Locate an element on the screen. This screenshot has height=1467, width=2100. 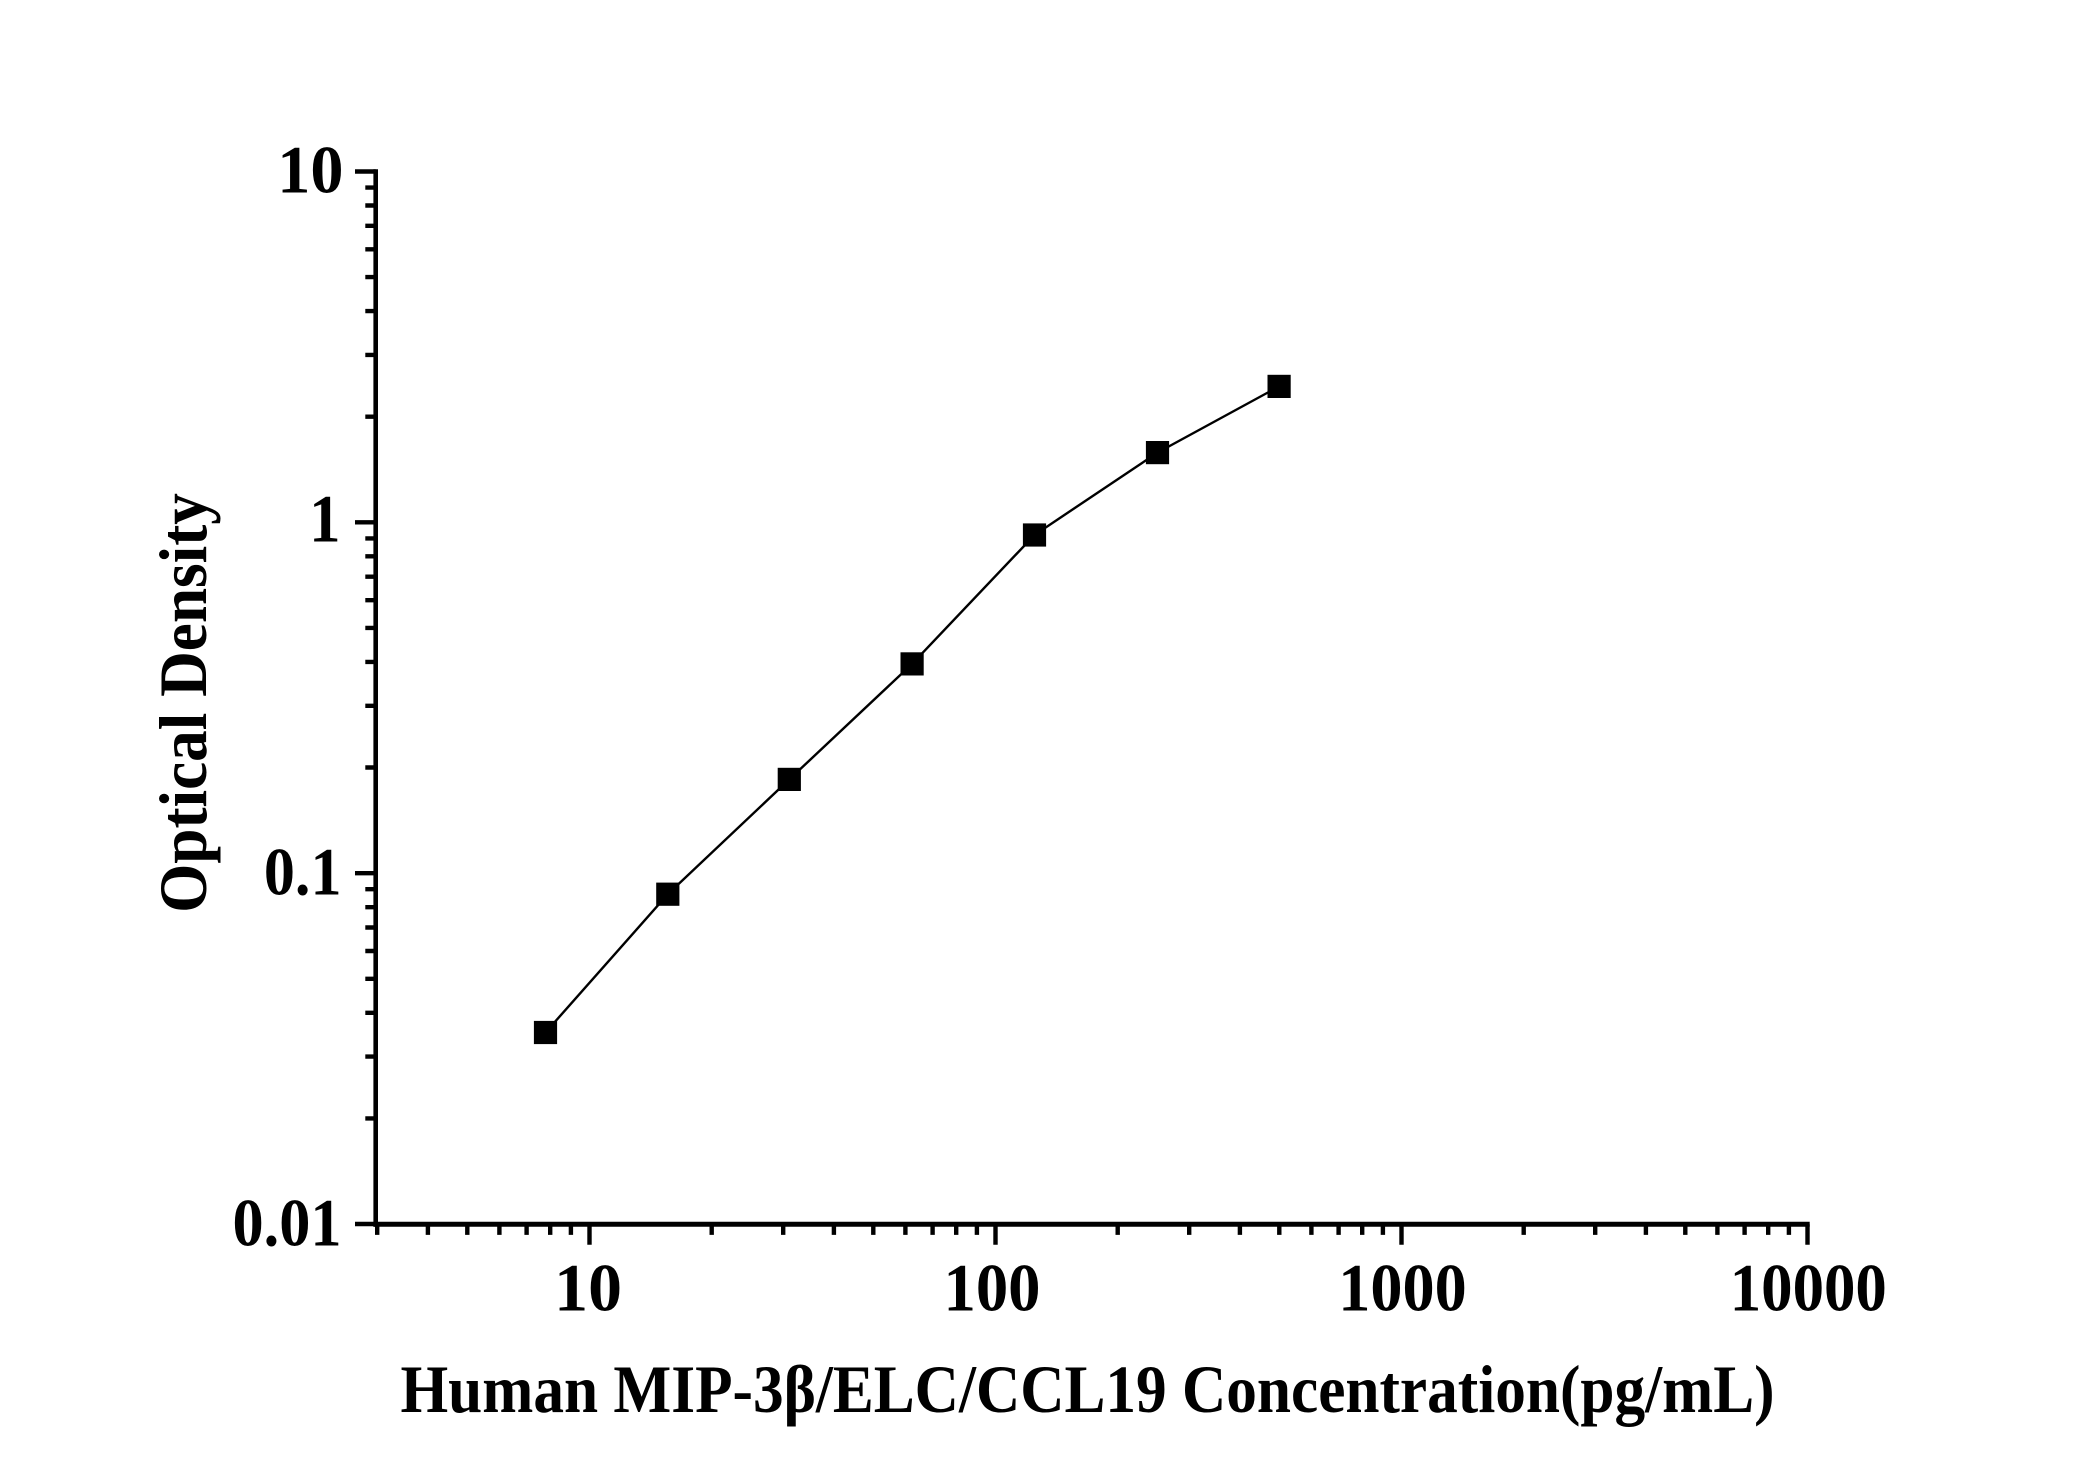
svg-text: 100 is located at coordinates (992, 1288).